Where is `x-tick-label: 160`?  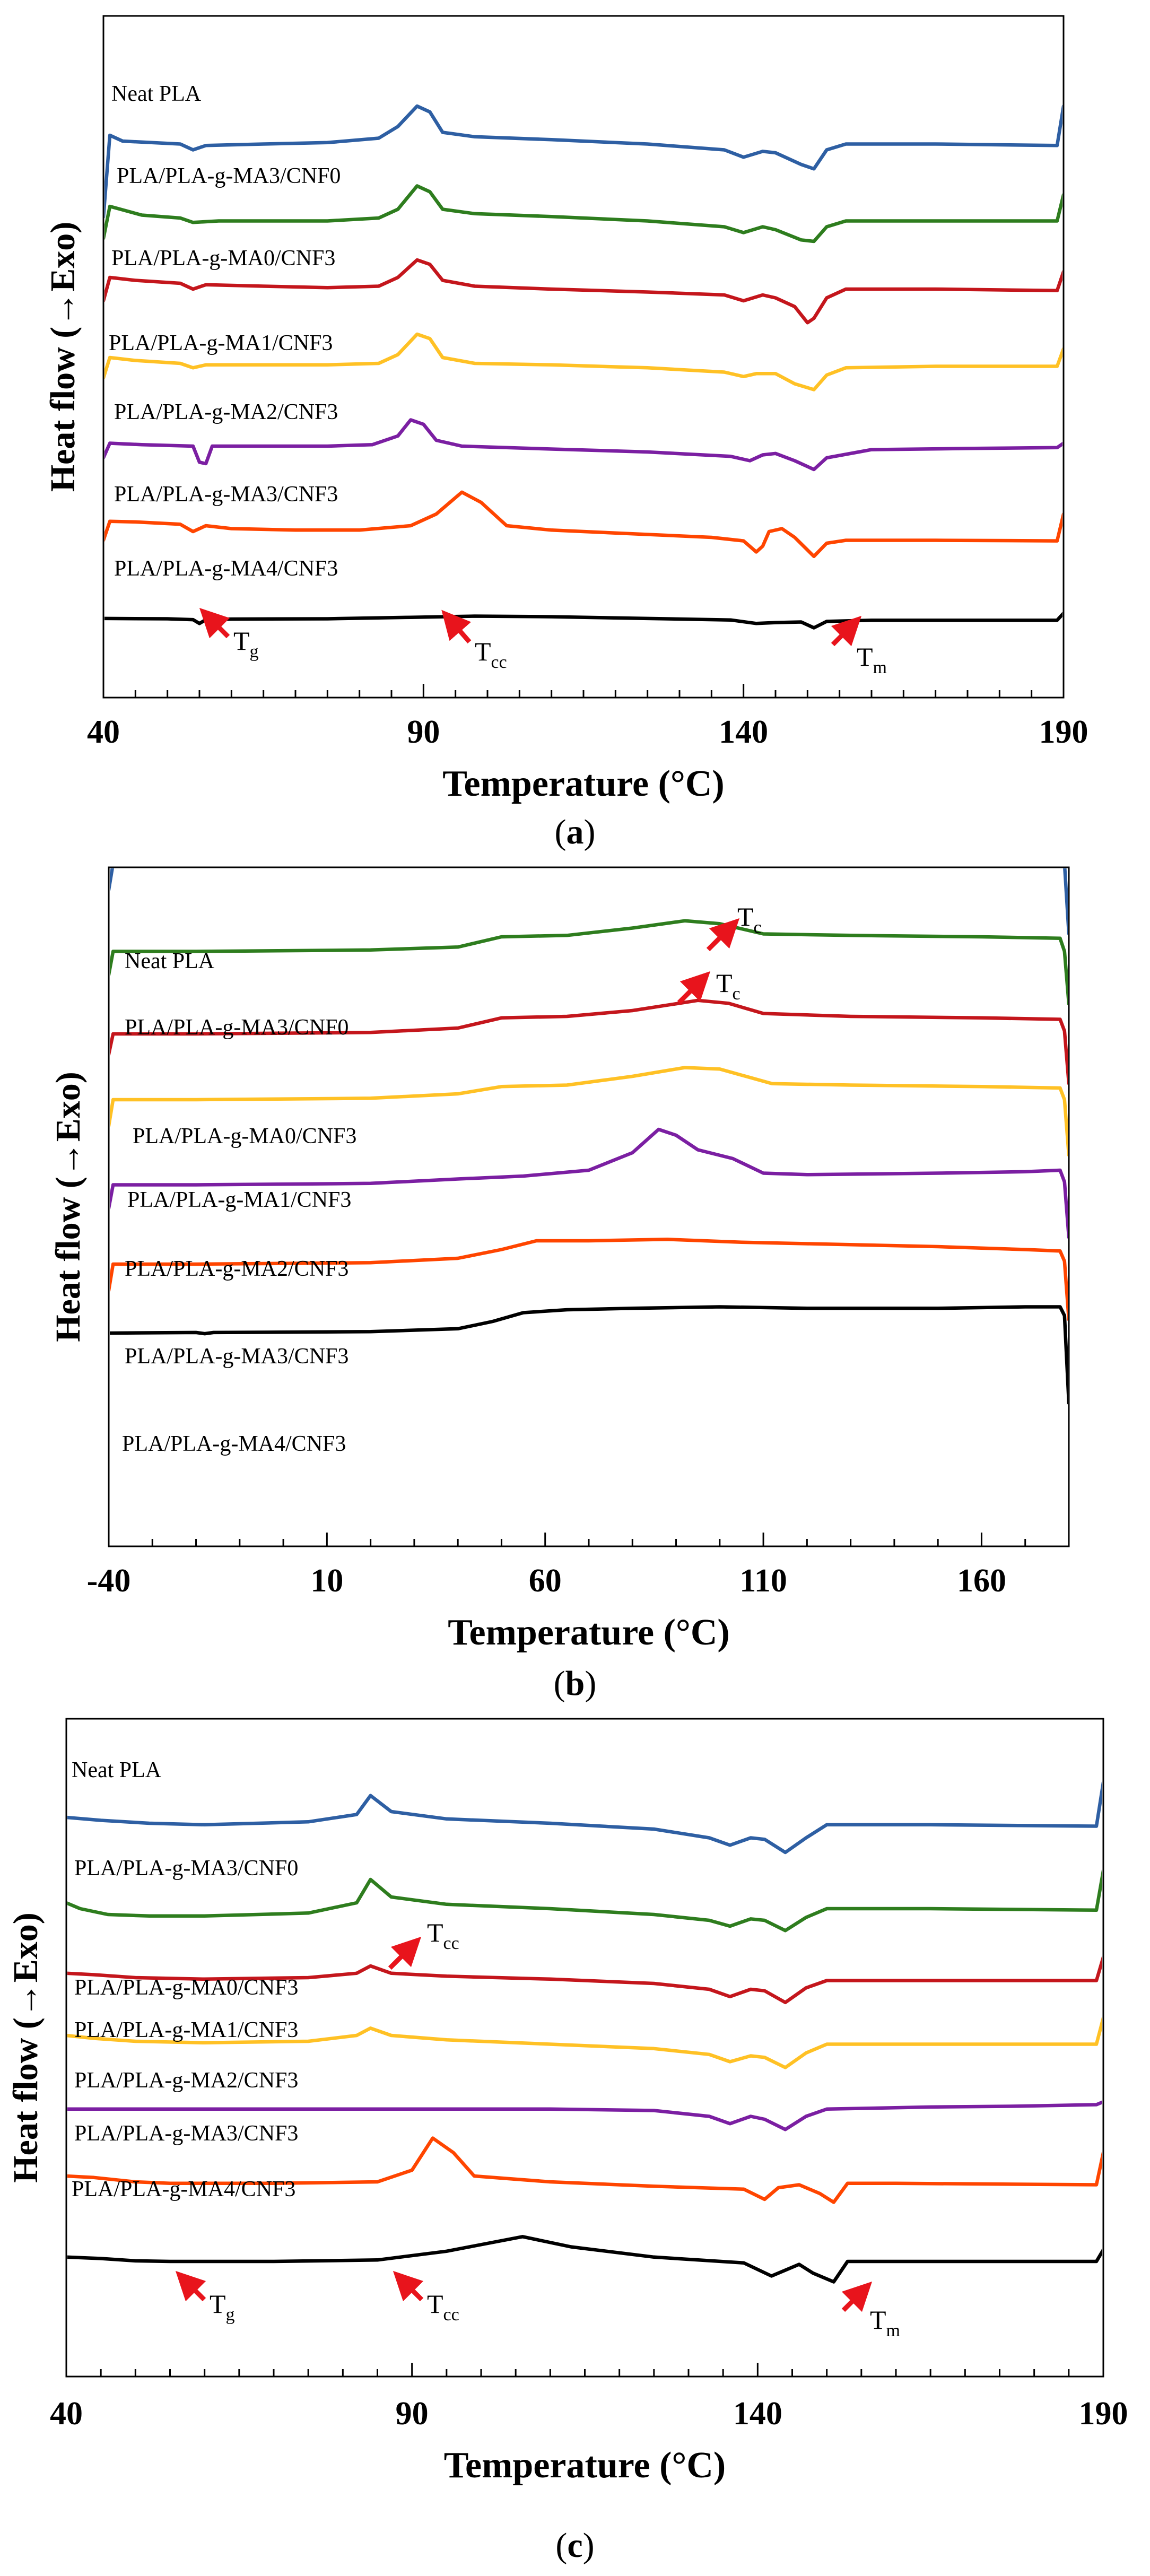
x-tick-label: 160 is located at coordinates (981, 1581).